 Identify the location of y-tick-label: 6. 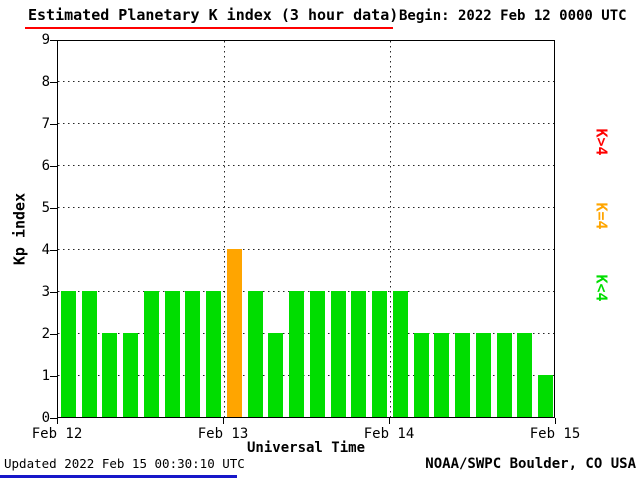
(45, 166).